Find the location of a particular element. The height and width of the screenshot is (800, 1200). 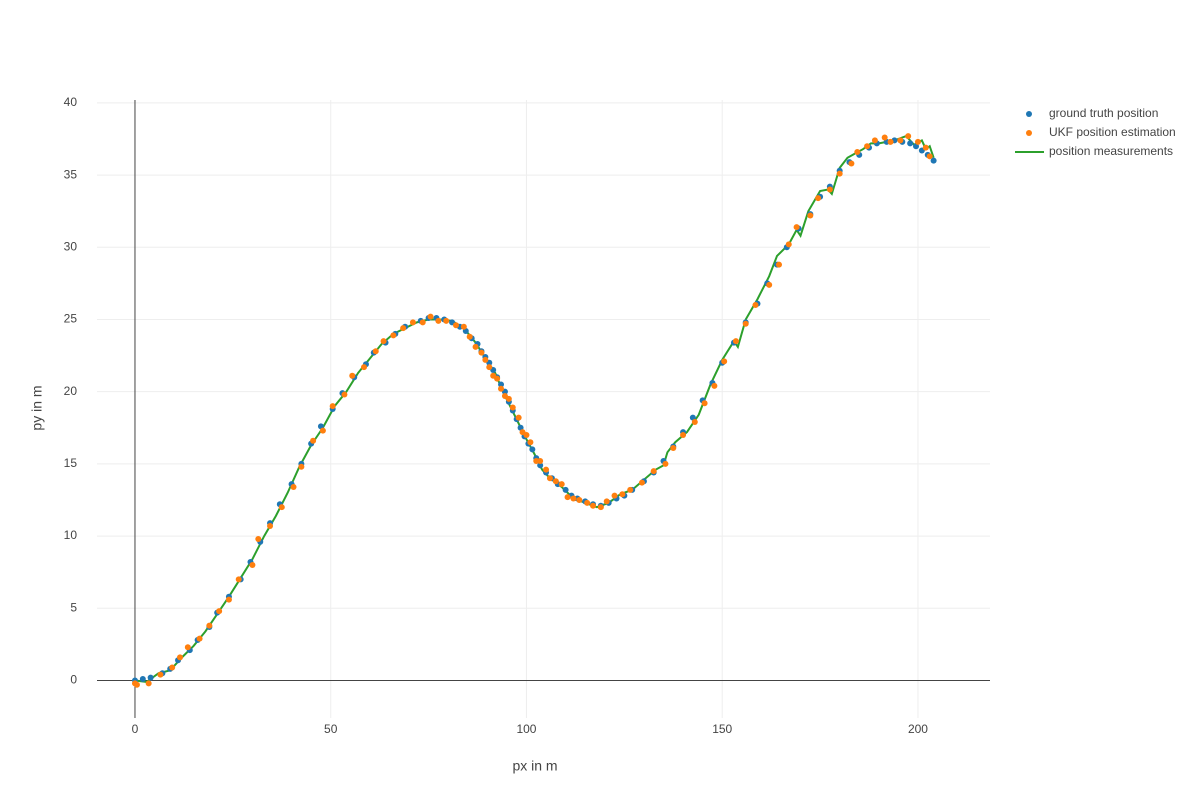

y-axis-title: py in m is located at coordinates (37, 407).